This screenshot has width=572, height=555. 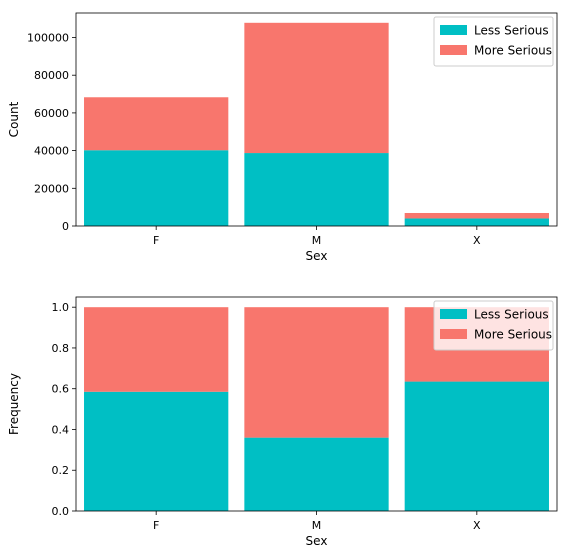 What do you see at coordinates (48, 38) in the screenshot?
I see `y-tick-label: 100000` at bounding box center [48, 38].